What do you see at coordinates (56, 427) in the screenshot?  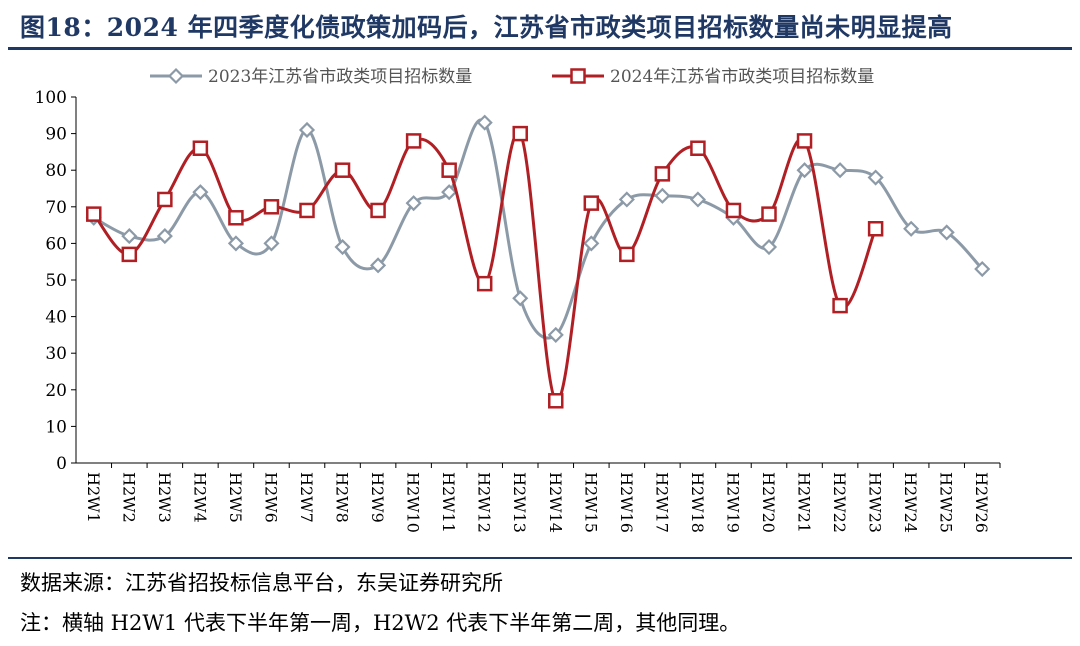 I see `y-tick-label: 10` at bounding box center [56, 427].